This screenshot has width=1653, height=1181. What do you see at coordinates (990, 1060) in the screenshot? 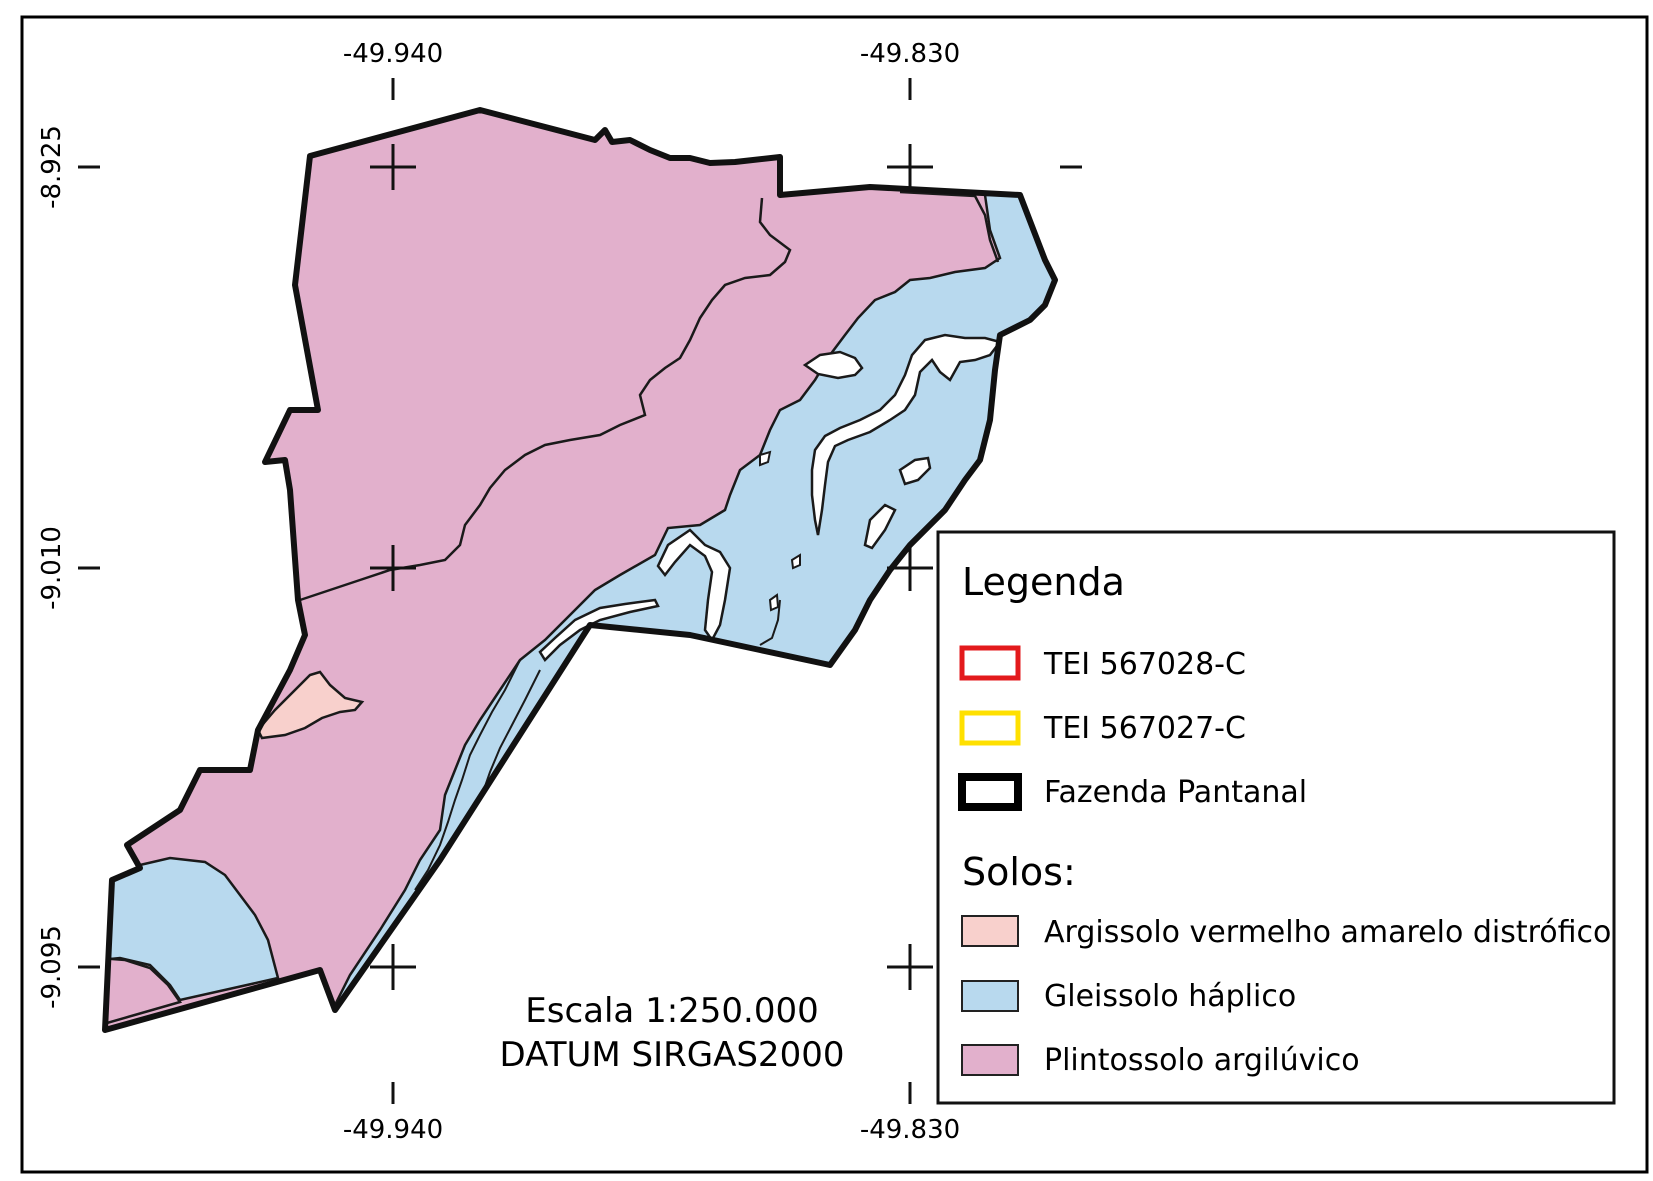
I see `legend-swatch-plintossolo` at bounding box center [990, 1060].